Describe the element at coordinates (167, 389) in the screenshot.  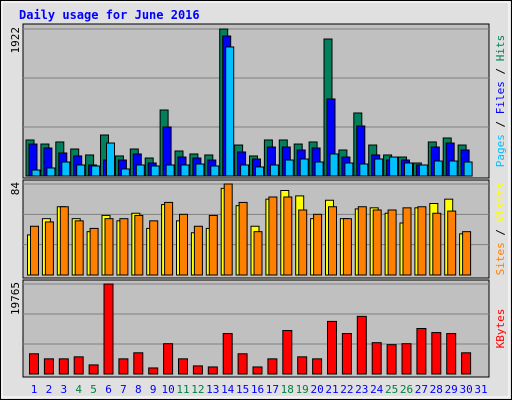
I see `x-tick-label: 10` at that location.